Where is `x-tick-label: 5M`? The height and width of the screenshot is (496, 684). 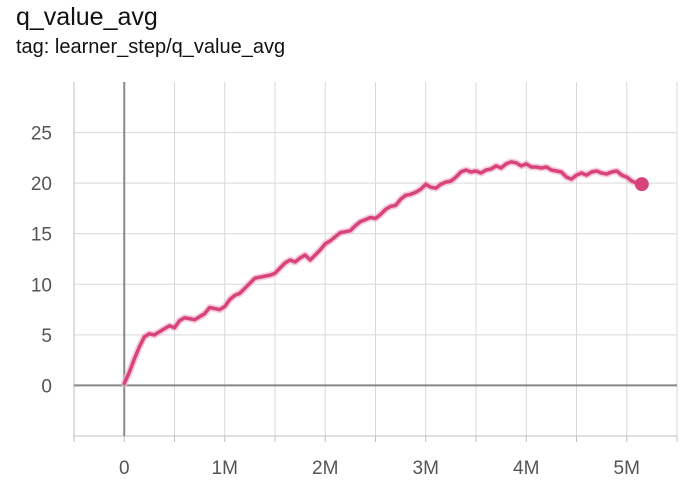
x-tick-label: 5M is located at coordinates (627, 468).